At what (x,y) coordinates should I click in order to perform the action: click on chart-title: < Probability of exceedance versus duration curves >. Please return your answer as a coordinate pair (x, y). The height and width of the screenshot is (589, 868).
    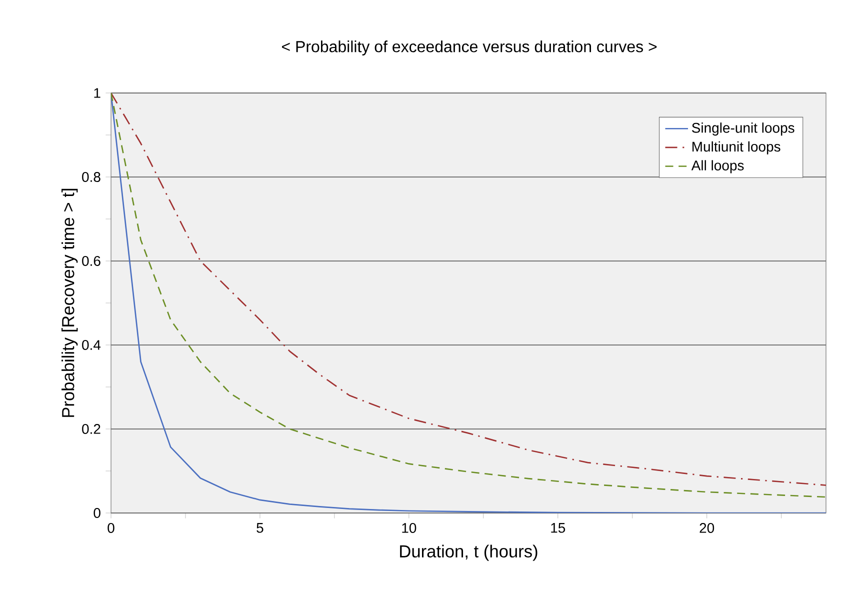
    Looking at the image, I should click on (469, 48).